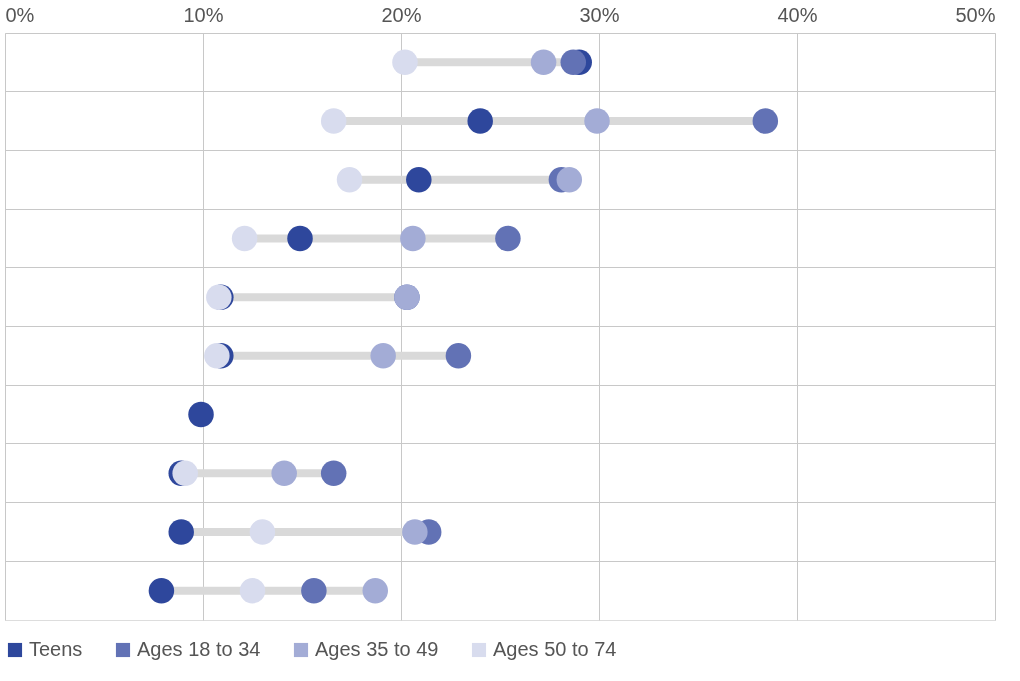 Image resolution: width=1020 pixels, height=681 pixels. What do you see at coordinates (203, 14) in the screenshot?
I see `x-tick-label: 10%` at bounding box center [203, 14].